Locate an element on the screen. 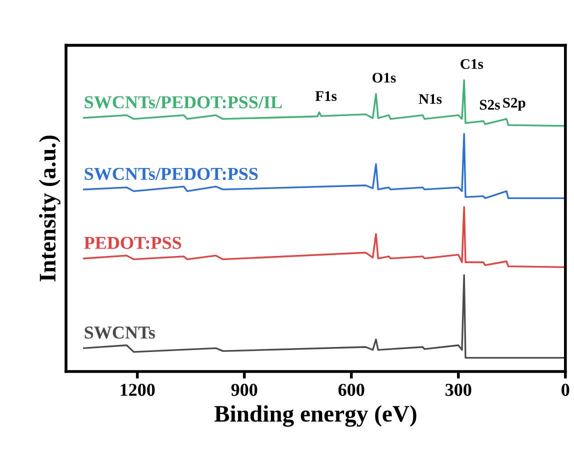  x-tick-label: 600 is located at coordinates (351, 390).